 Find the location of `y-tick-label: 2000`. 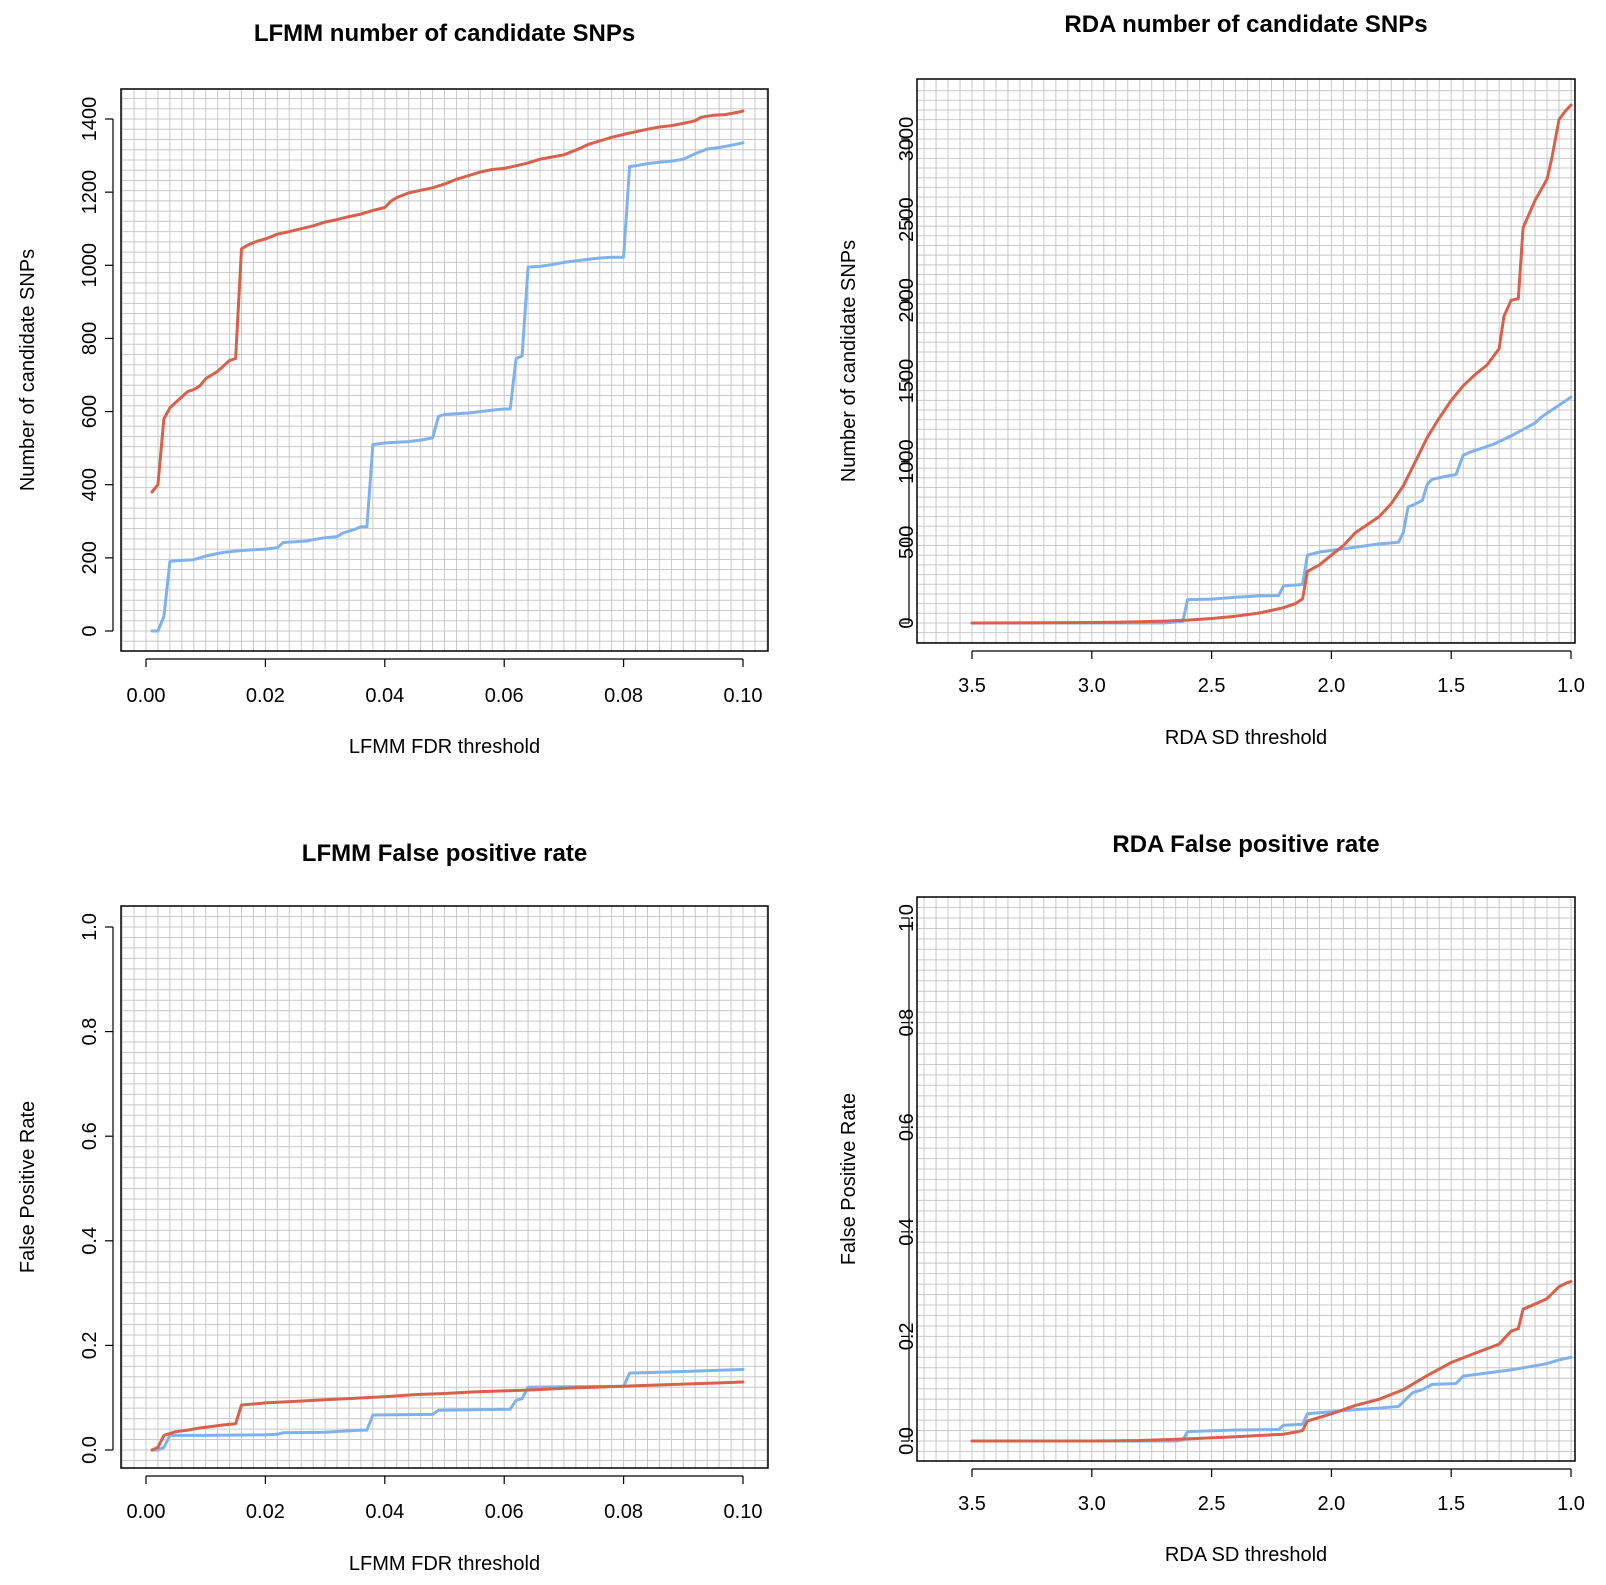

y-tick-label: 2000 is located at coordinates (907, 300).